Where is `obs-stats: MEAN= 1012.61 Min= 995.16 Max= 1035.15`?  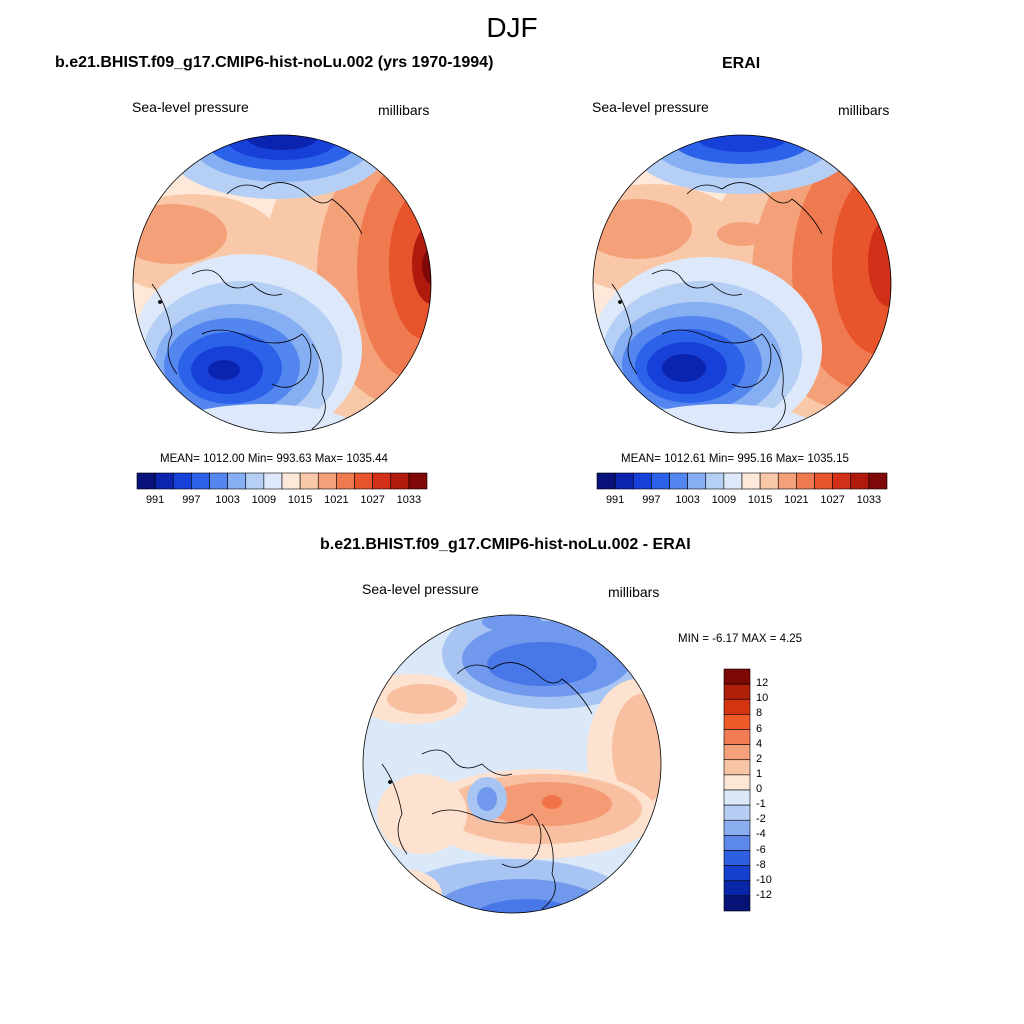
obs-stats: MEAN= 1012.61 Min= 995.16 Max= 1035.15 is located at coordinates (735, 459).